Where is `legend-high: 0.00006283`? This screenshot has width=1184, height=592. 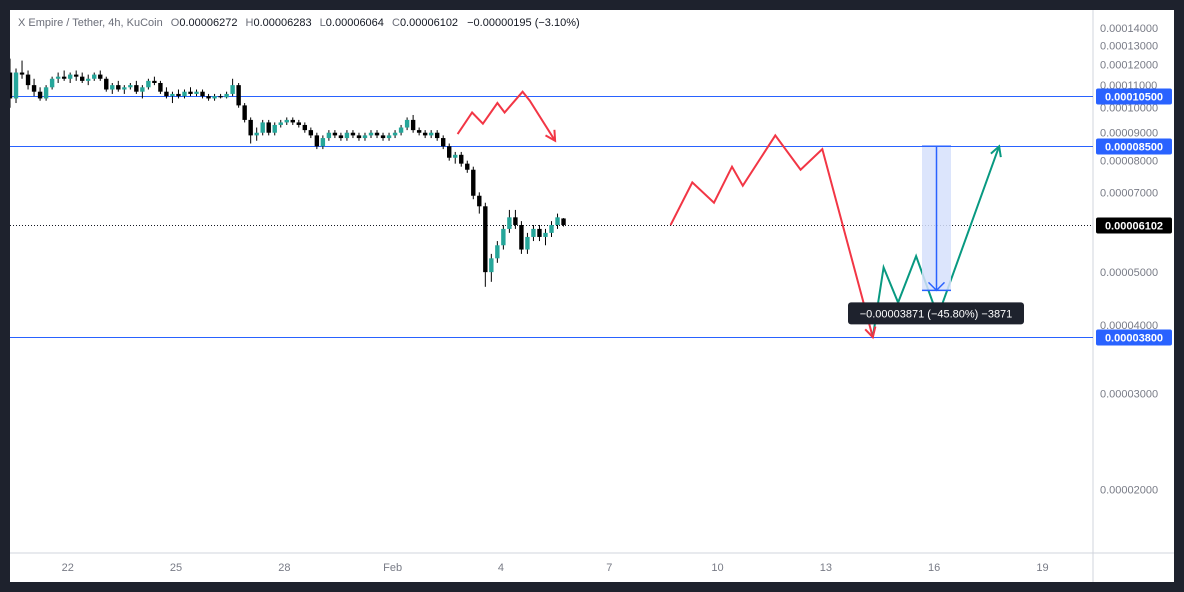
legend-high: 0.00006283 is located at coordinates (282, 23).